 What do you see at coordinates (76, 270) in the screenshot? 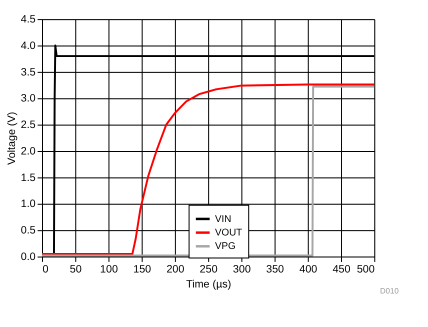
I see `x-tick-label: 50` at bounding box center [76, 270].